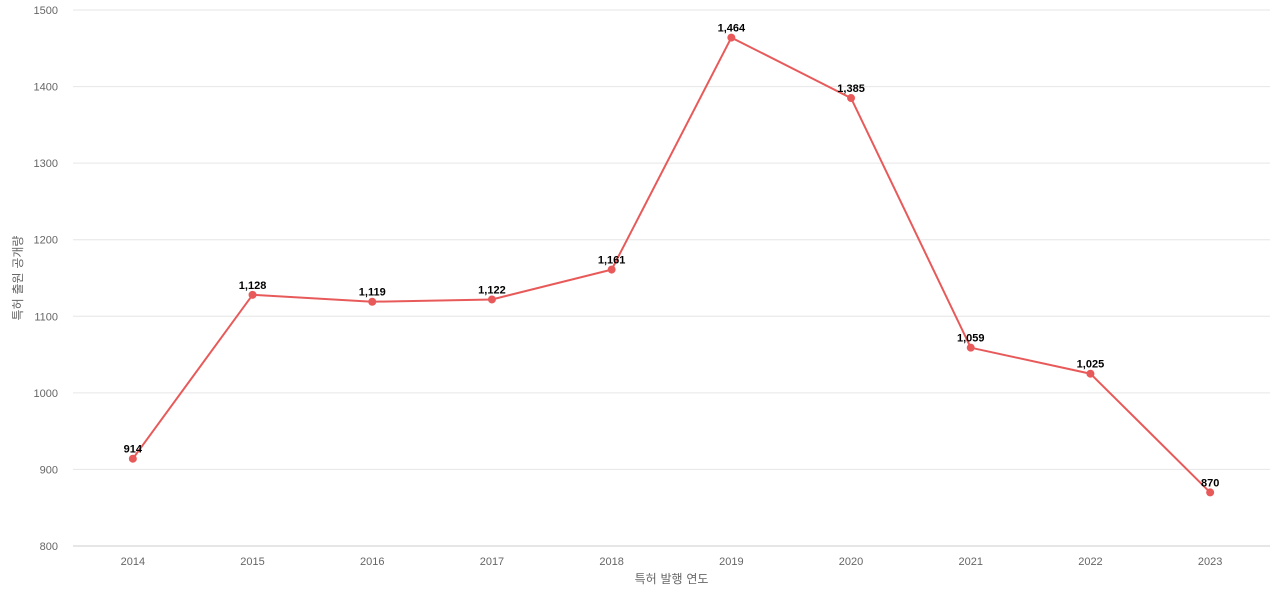  I want to click on y-tick-label: 800, so click(49, 547).